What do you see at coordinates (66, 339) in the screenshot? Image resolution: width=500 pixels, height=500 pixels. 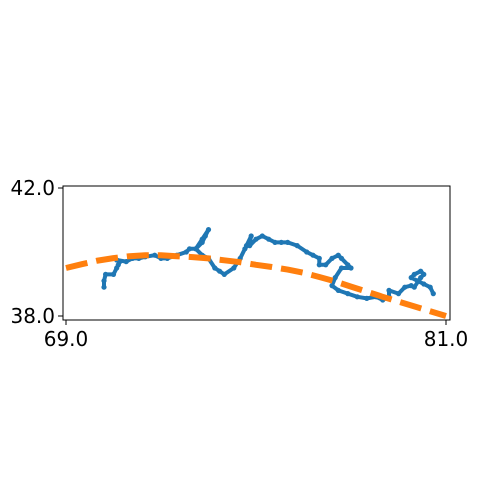 I see `x-tick-label: 69.0` at bounding box center [66, 339].